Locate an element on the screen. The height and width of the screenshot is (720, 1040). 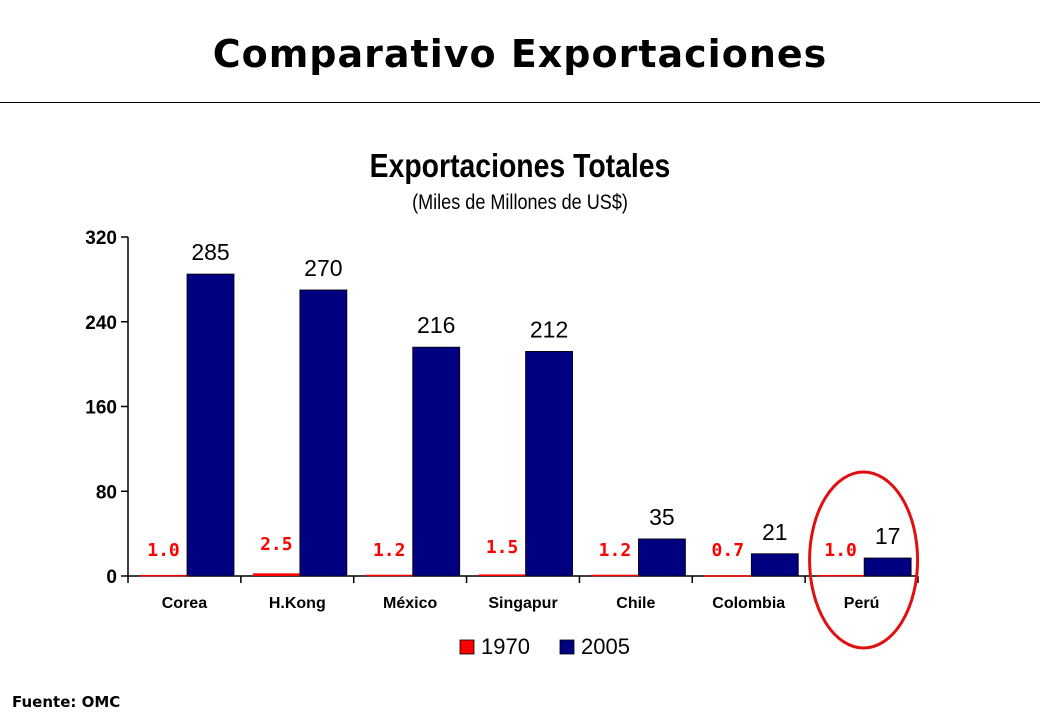
x-tick-label: Corea is located at coordinates (184, 603).